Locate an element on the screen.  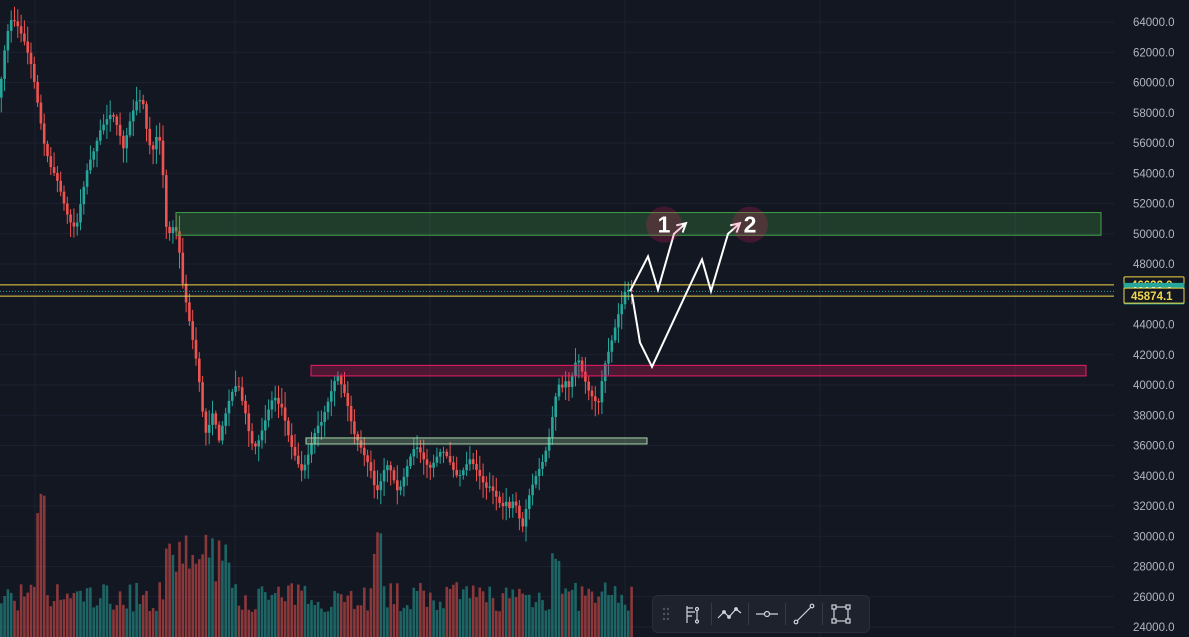
y-tick-label: 38000.0 is located at coordinates (1154, 416).